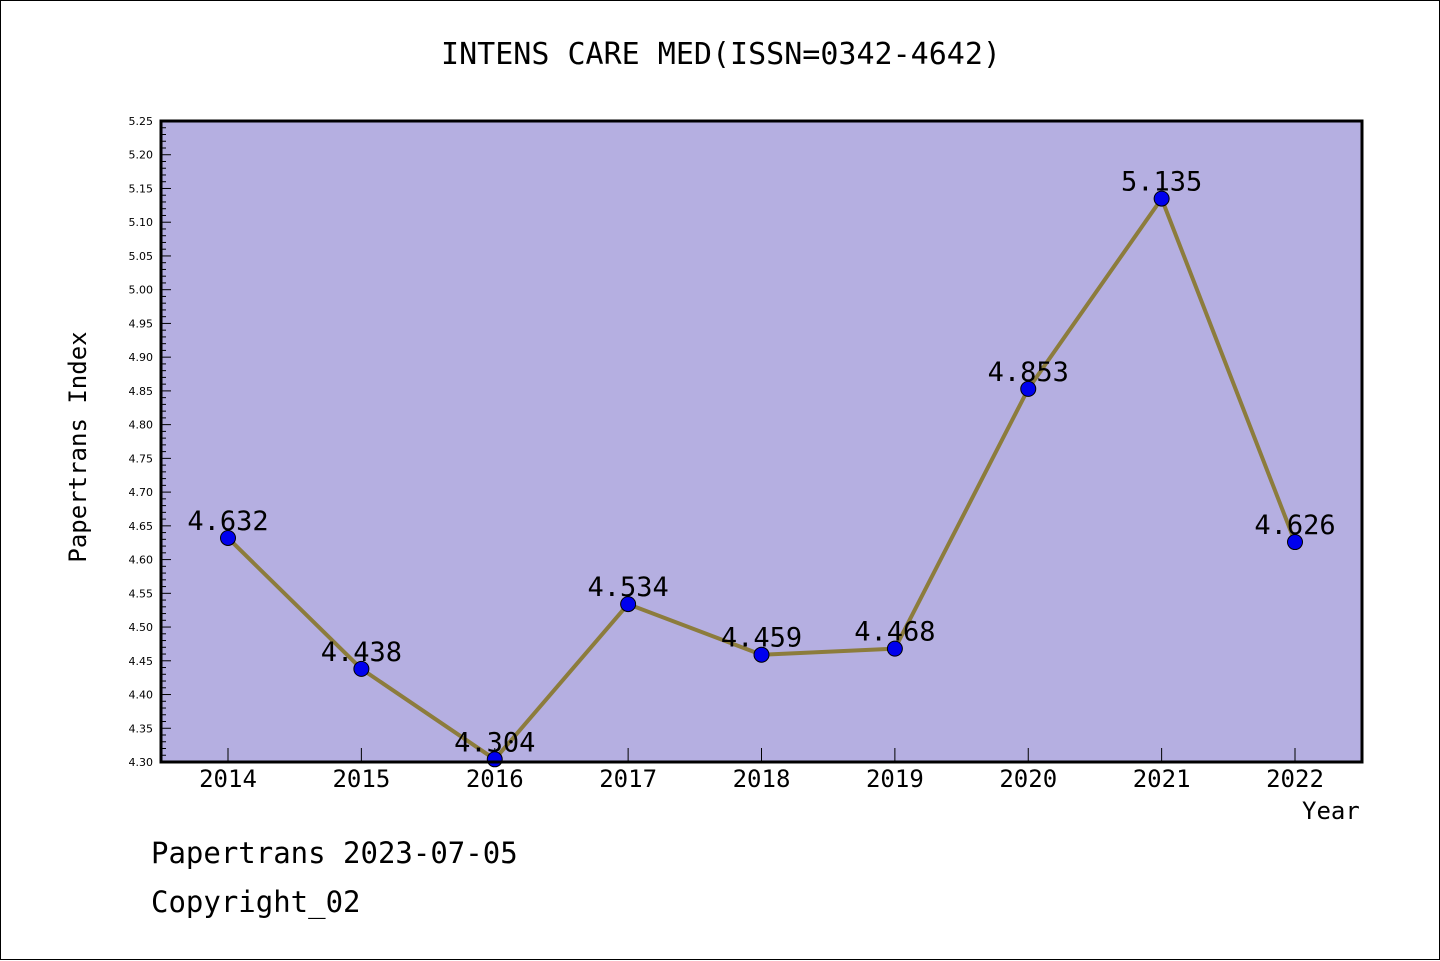 The height and width of the screenshot is (961, 1440). Describe the element at coordinates (141, 661) in the screenshot. I see `y-tick-label: 4.45` at that location.